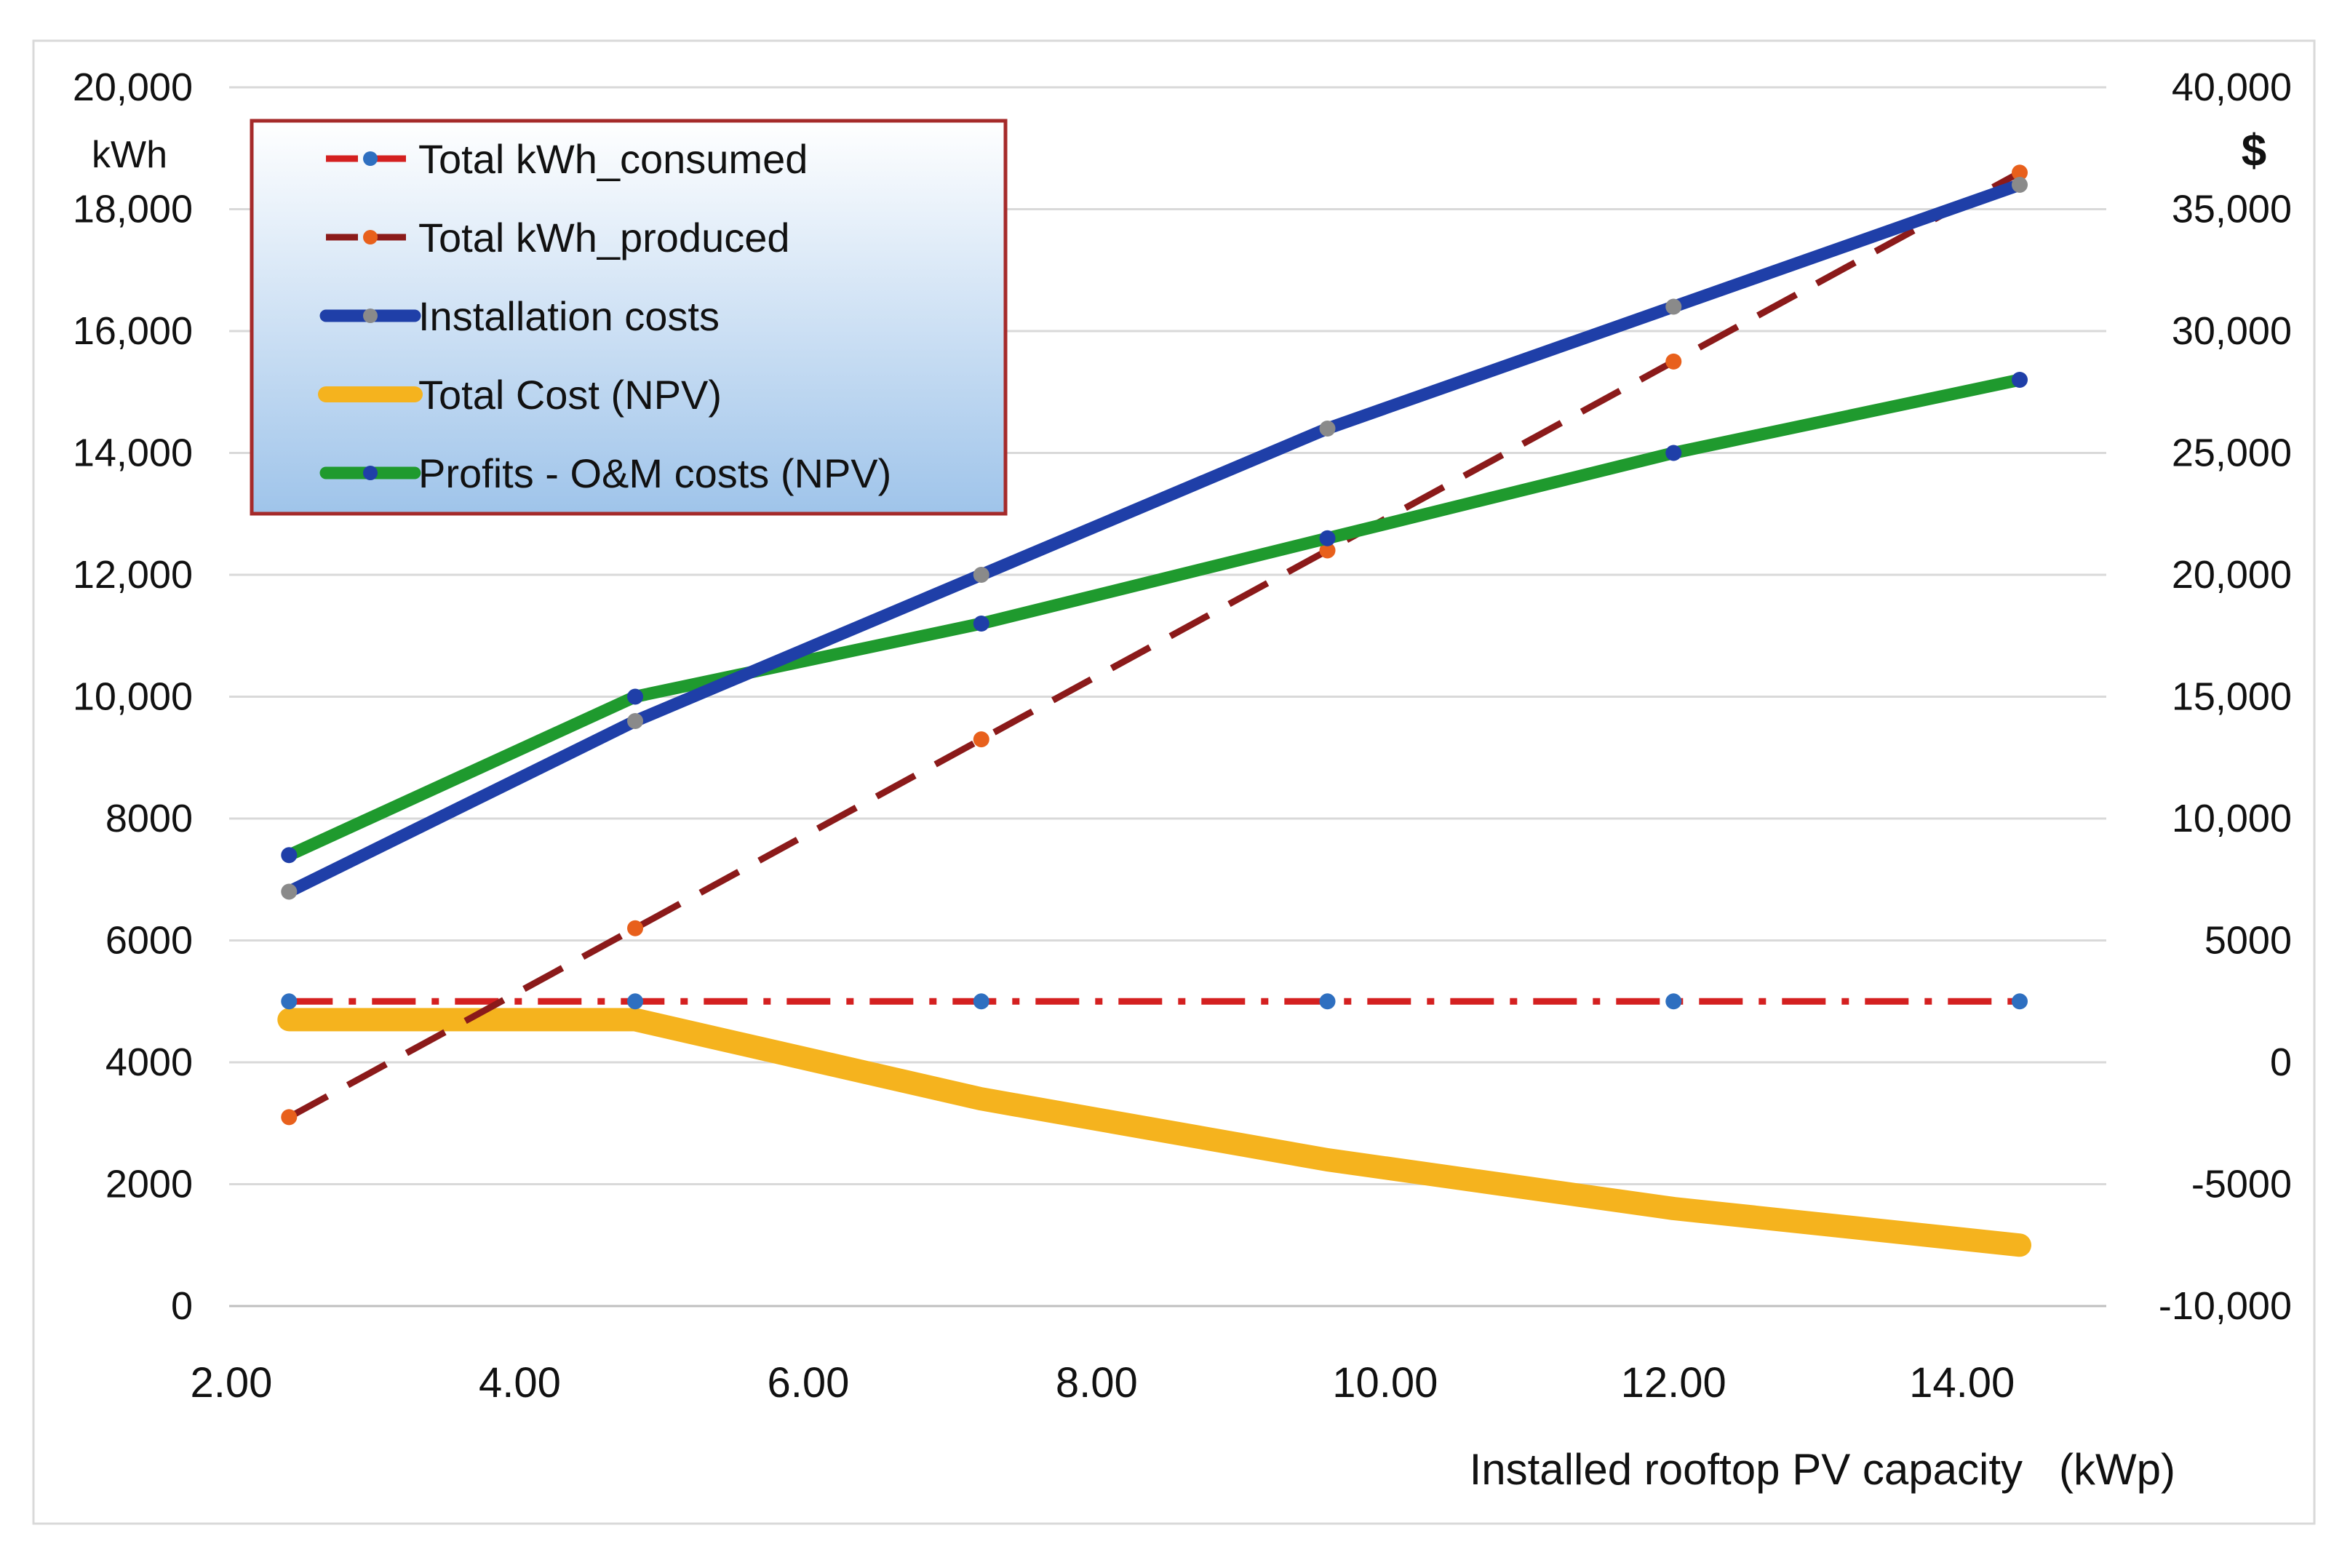 This screenshot has height=1568, width=2342. I want to click on right-tick-label: 35,000, so click(2232, 209).